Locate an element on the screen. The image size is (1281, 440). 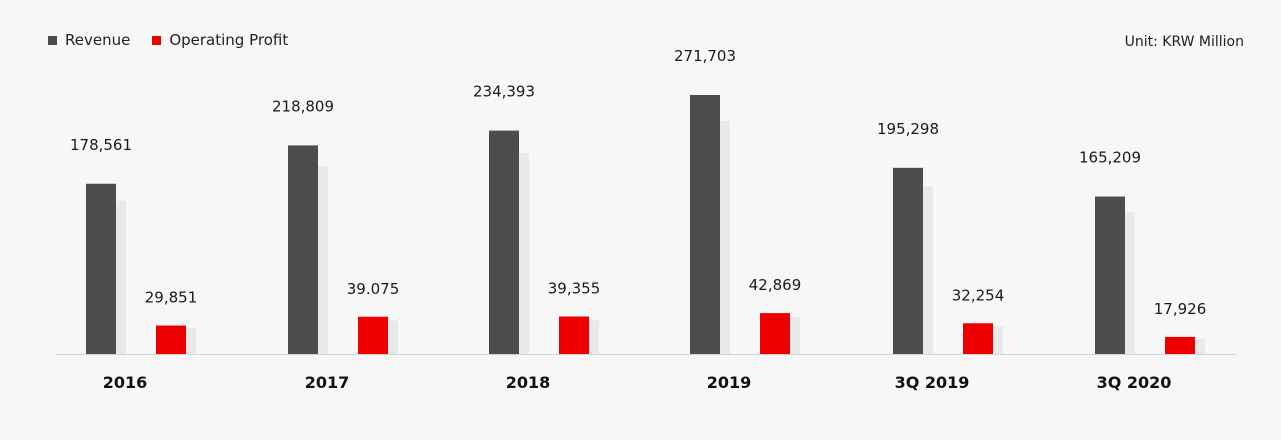
revenue-value-label: 271,703 is located at coordinates (705, 56).